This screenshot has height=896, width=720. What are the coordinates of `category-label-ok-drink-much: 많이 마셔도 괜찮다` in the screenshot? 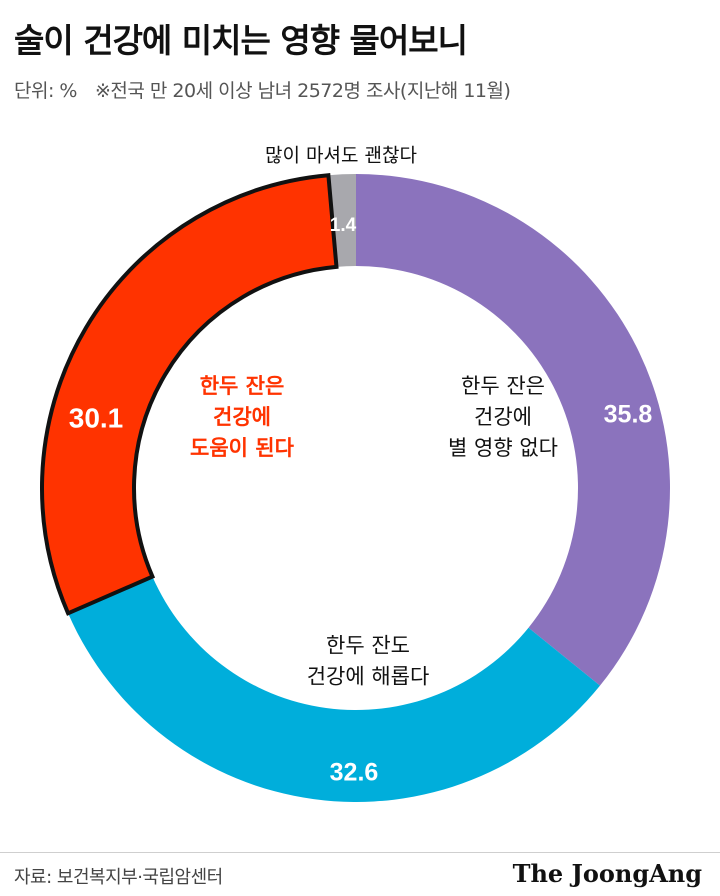 It's located at (341, 156).